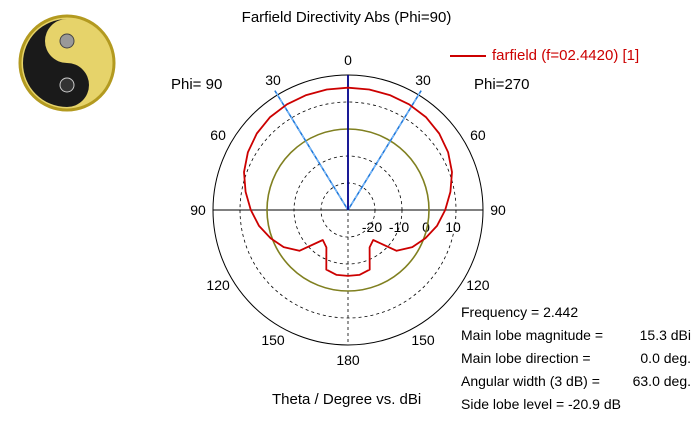 The image size is (693, 423). What do you see at coordinates (530, 381) in the screenshot?
I see `info-key: Angular width (3 dB) =` at bounding box center [530, 381].